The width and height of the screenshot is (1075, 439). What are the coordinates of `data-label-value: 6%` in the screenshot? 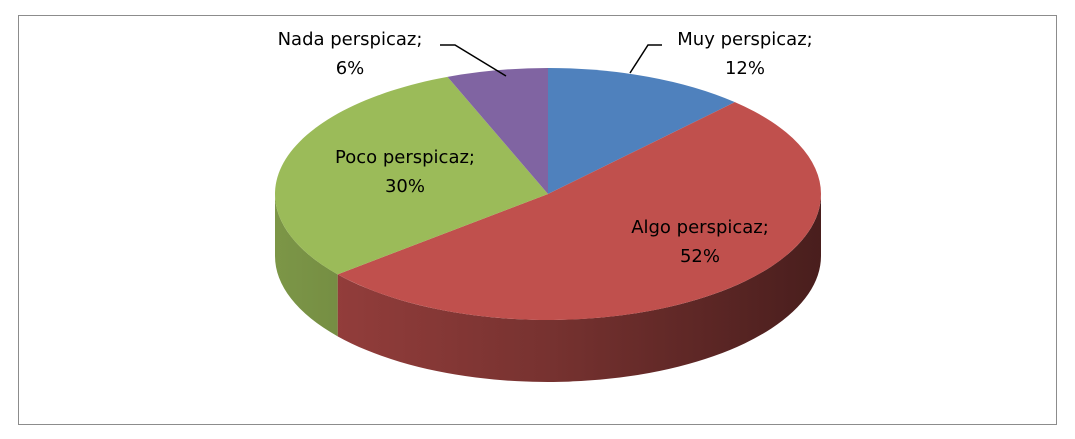 It's located at (350, 68).